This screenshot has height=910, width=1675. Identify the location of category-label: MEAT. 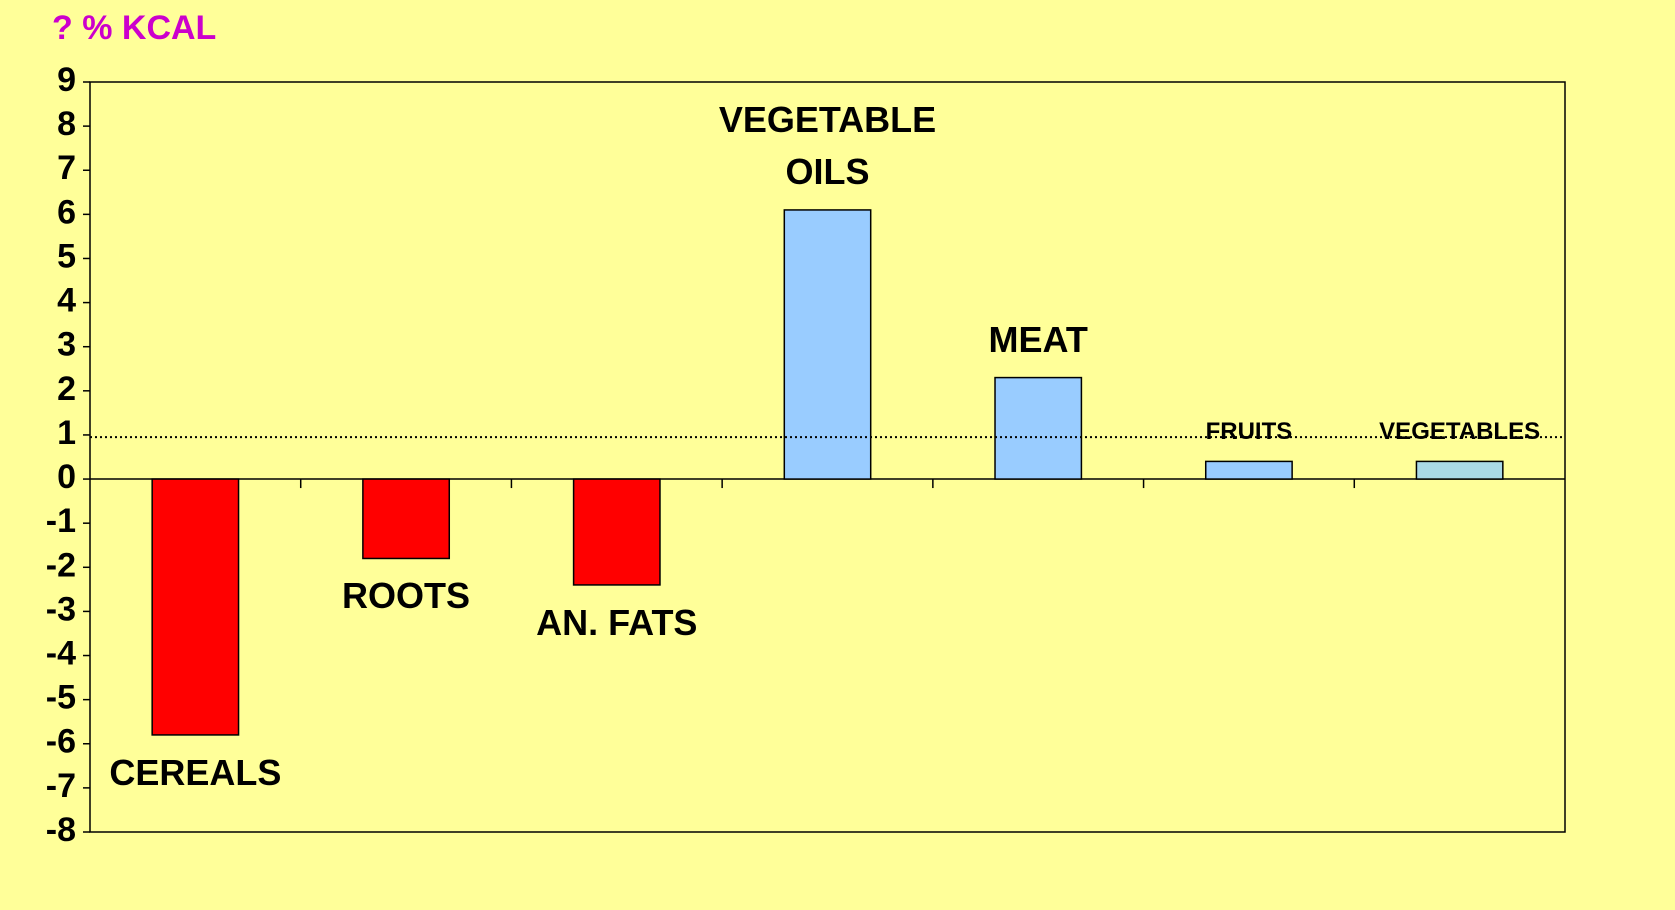
(1038, 339).